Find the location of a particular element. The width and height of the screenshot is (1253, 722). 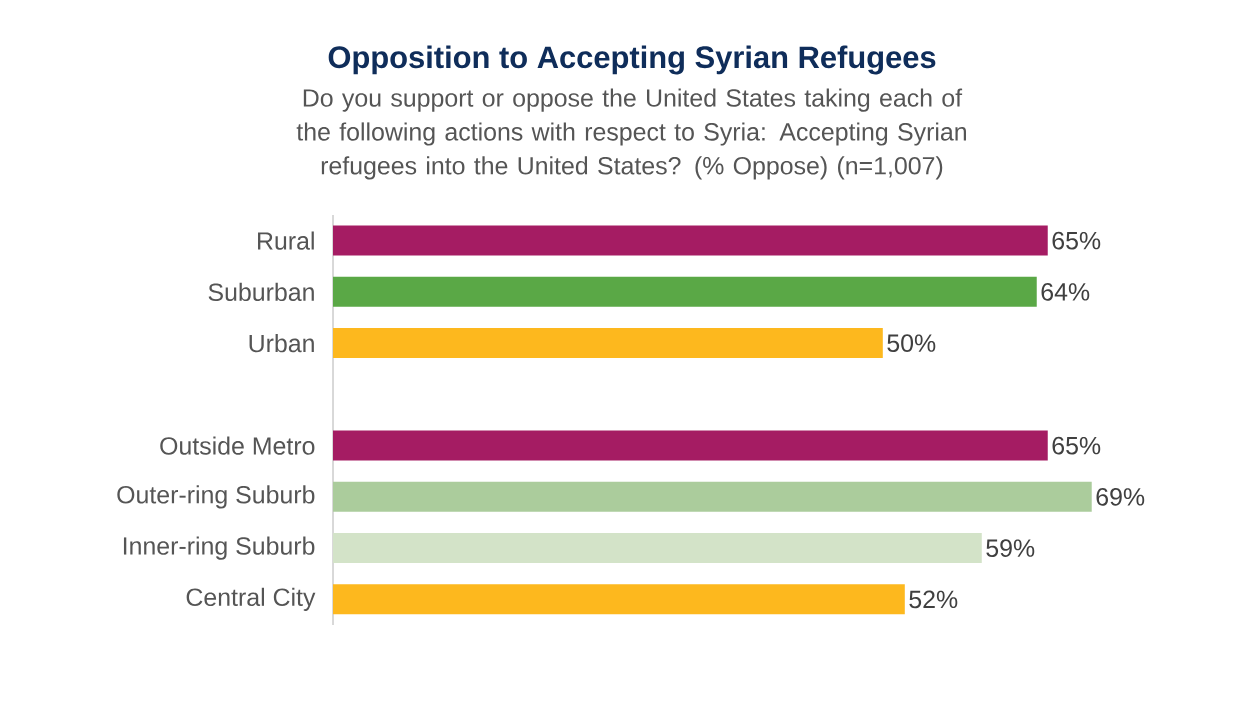

chart-title: Opposition to Accepting Syrian Refugees is located at coordinates (632, 60).